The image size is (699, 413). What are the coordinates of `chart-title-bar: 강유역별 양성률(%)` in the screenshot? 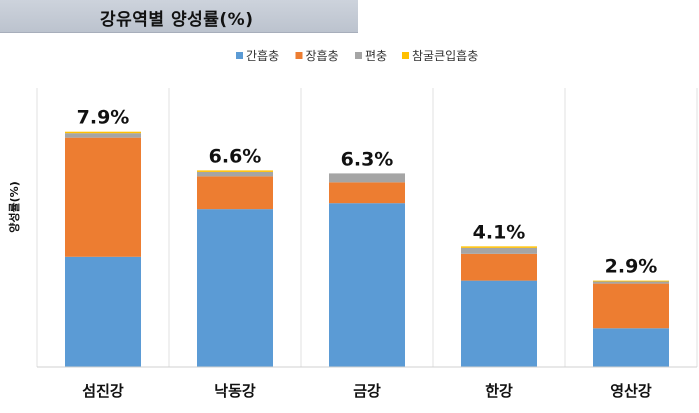 It's located at (179, 16).